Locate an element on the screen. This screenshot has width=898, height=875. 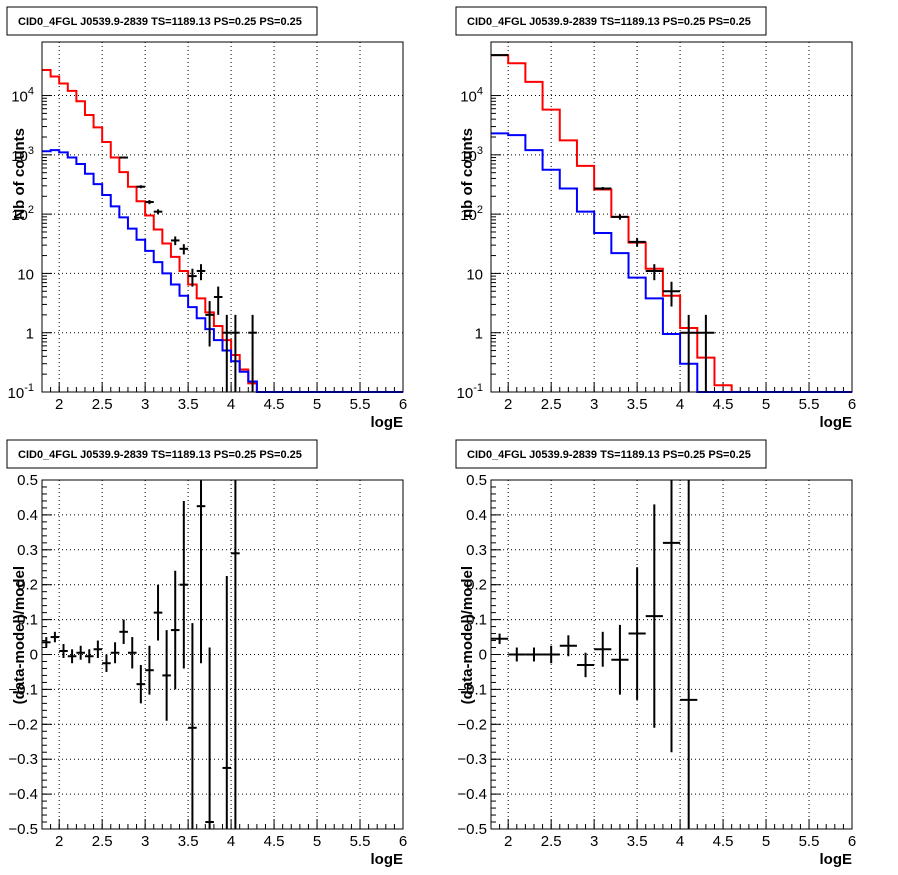
y-axis-title: (data-model)/model is located at coordinates (19, 635).